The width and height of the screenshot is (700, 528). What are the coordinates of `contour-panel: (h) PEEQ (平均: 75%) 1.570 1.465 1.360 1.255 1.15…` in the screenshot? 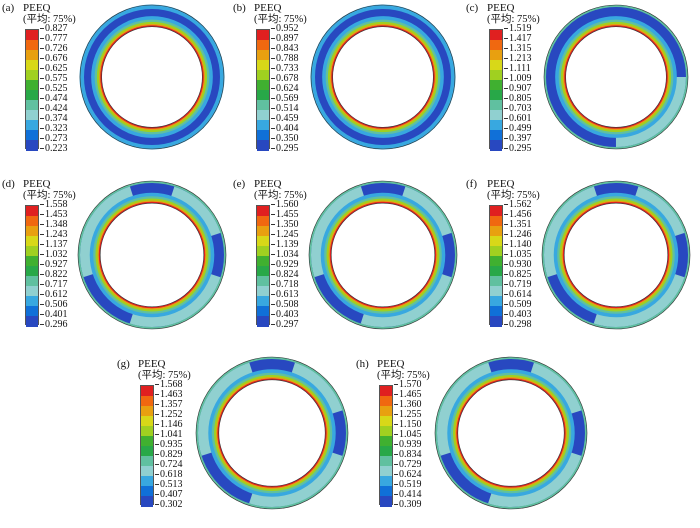 It's located at (472, 442).